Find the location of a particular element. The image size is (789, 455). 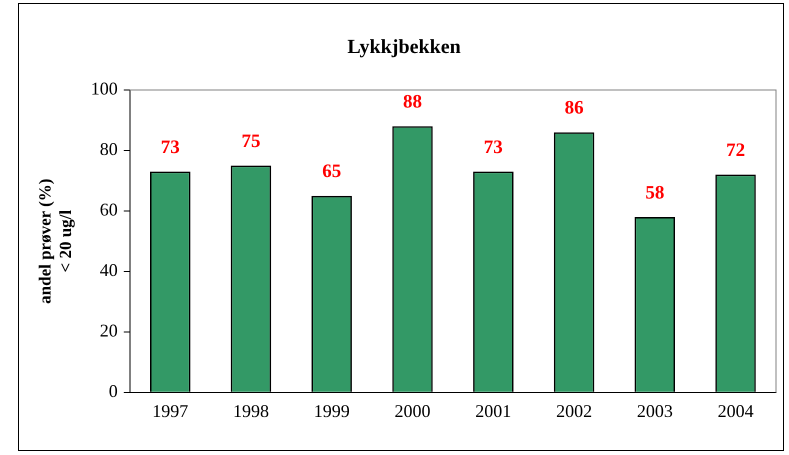

data-label: 88 is located at coordinates (412, 102).